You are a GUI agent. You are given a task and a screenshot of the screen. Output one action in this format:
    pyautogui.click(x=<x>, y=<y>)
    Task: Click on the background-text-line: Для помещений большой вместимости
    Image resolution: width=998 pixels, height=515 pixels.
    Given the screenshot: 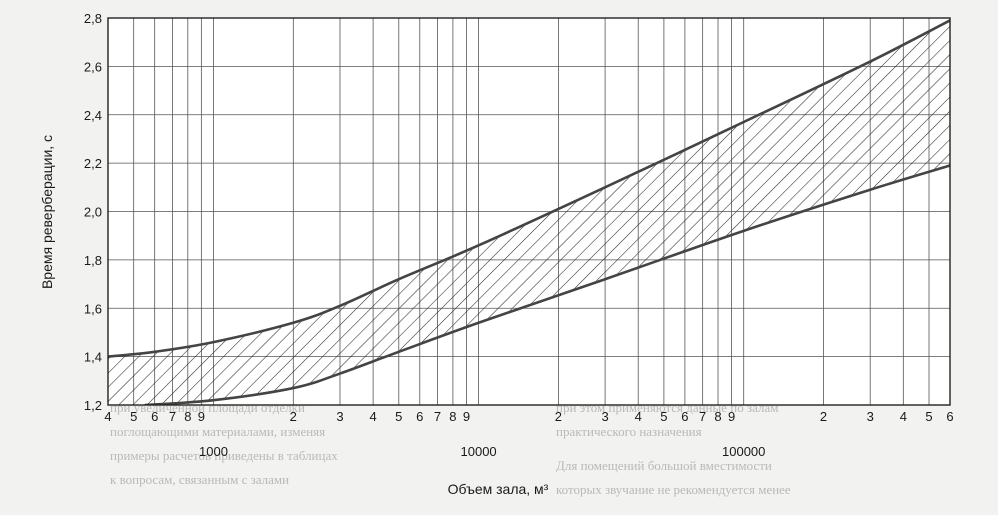 What is the action you would take?
    pyautogui.click(x=664, y=465)
    